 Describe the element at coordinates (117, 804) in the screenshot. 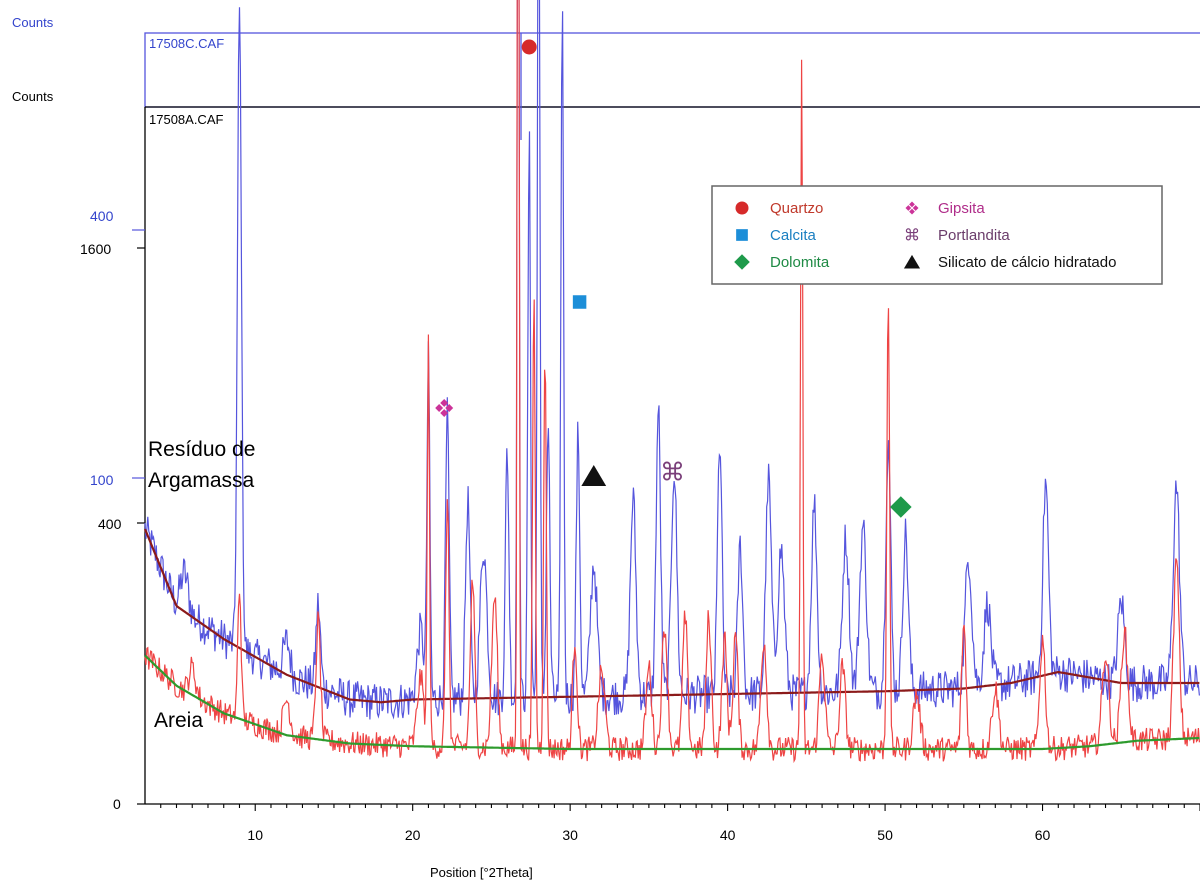

I see `y-tick-label-0: 0` at that location.